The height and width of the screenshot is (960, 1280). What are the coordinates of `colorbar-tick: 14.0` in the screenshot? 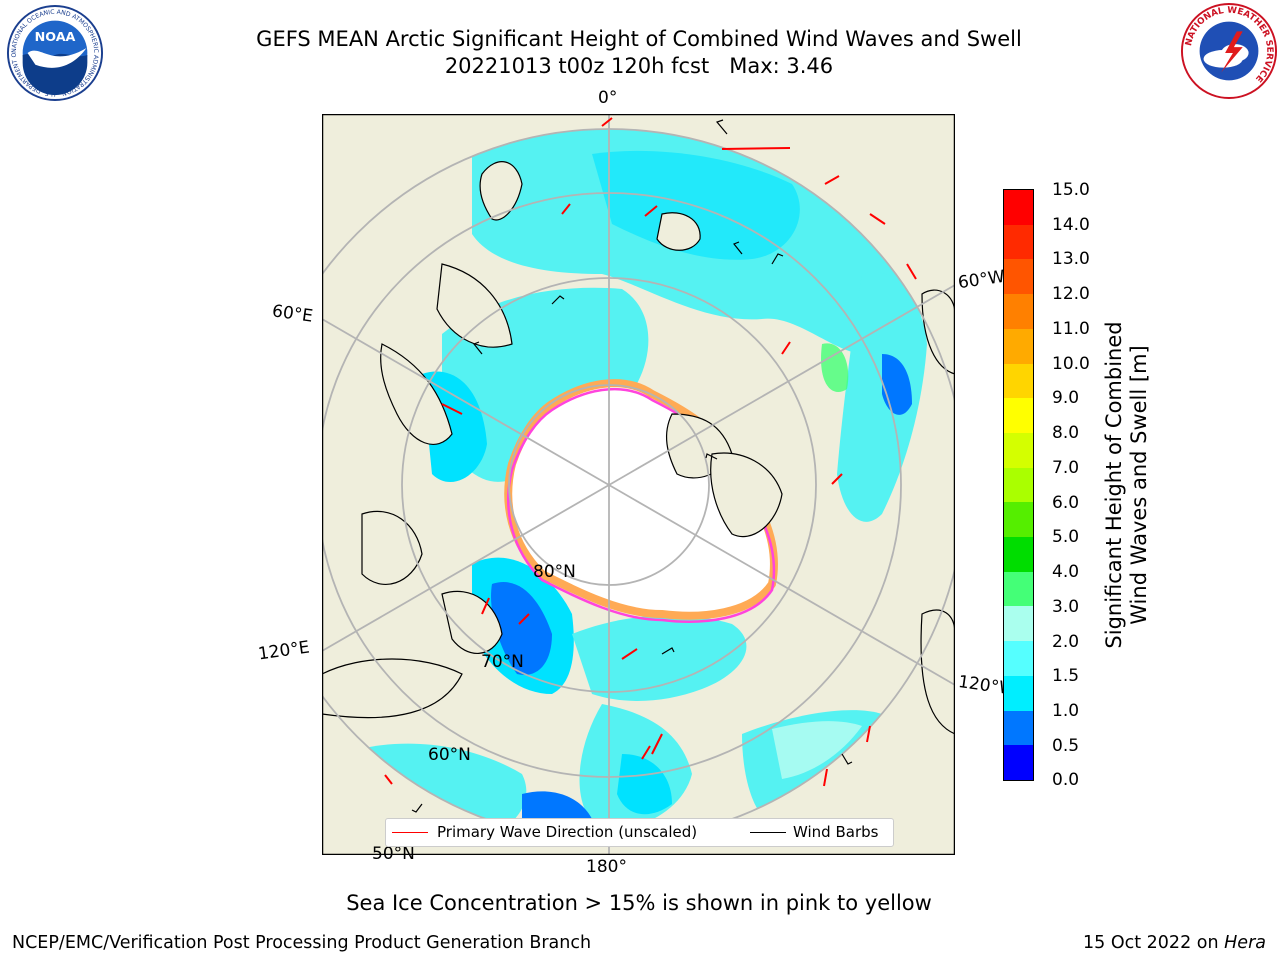 It's located at (1071, 225).